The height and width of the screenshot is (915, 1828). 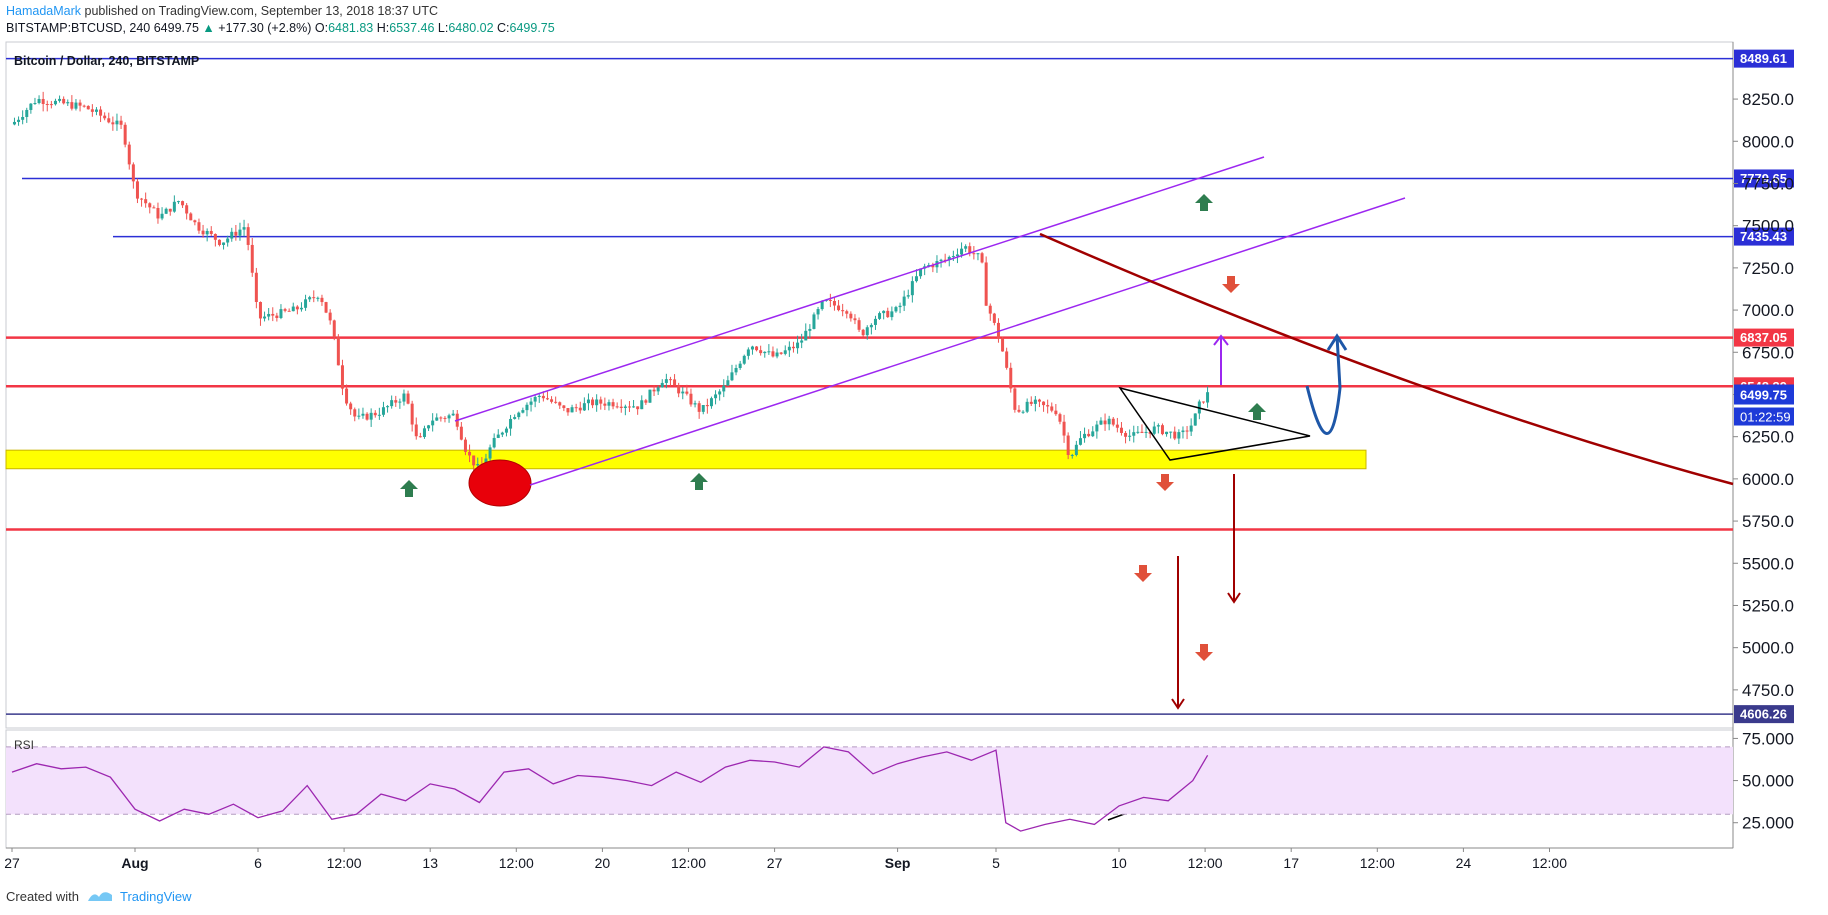 What do you see at coordinates (258, 863) in the screenshot?
I see `x-tick-label-2: 6` at bounding box center [258, 863].